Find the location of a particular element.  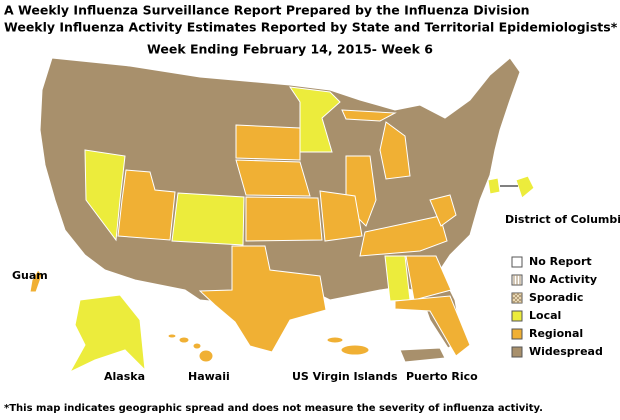

map-label: Hawaii is located at coordinates (209, 376).